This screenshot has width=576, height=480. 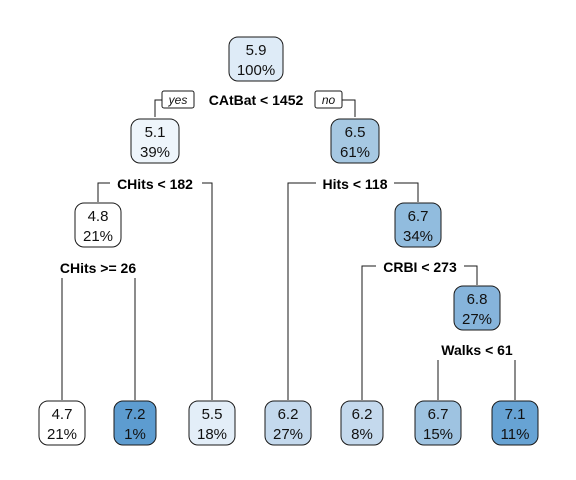 What do you see at coordinates (477, 299) in the screenshot?
I see `node-n14-value: 6.8` at bounding box center [477, 299].